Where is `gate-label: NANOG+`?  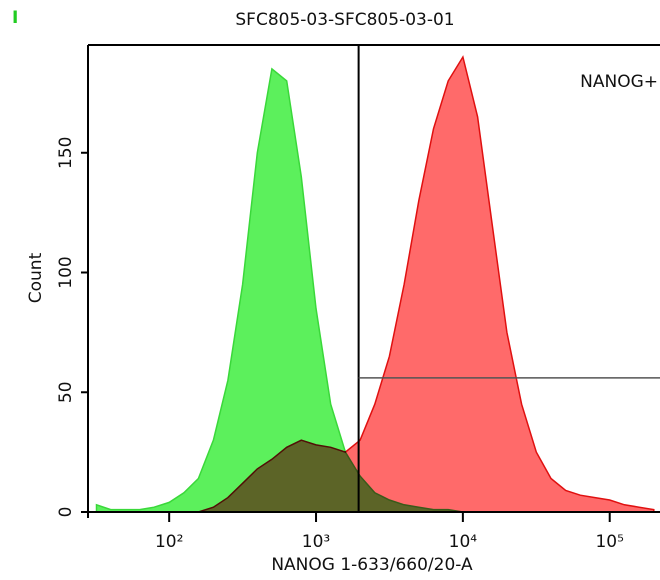 gate-label: NANOG+ is located at coordinates (619, 82).